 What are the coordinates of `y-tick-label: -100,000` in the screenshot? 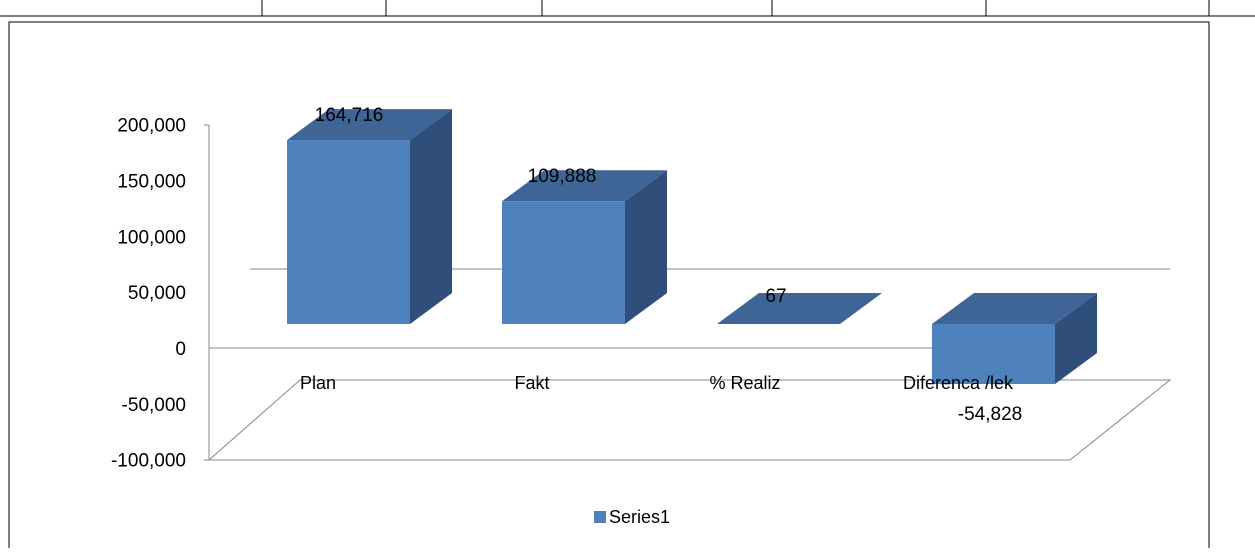 It's located at (148, 461).